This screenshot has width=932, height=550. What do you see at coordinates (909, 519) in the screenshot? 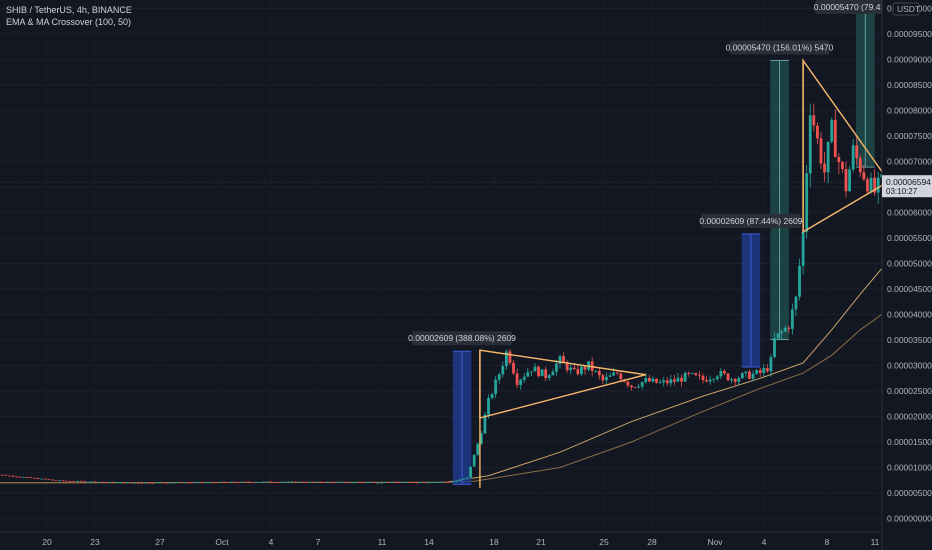
I see `price-tick-label: 0.00000000` at bounding box center [909, 519].